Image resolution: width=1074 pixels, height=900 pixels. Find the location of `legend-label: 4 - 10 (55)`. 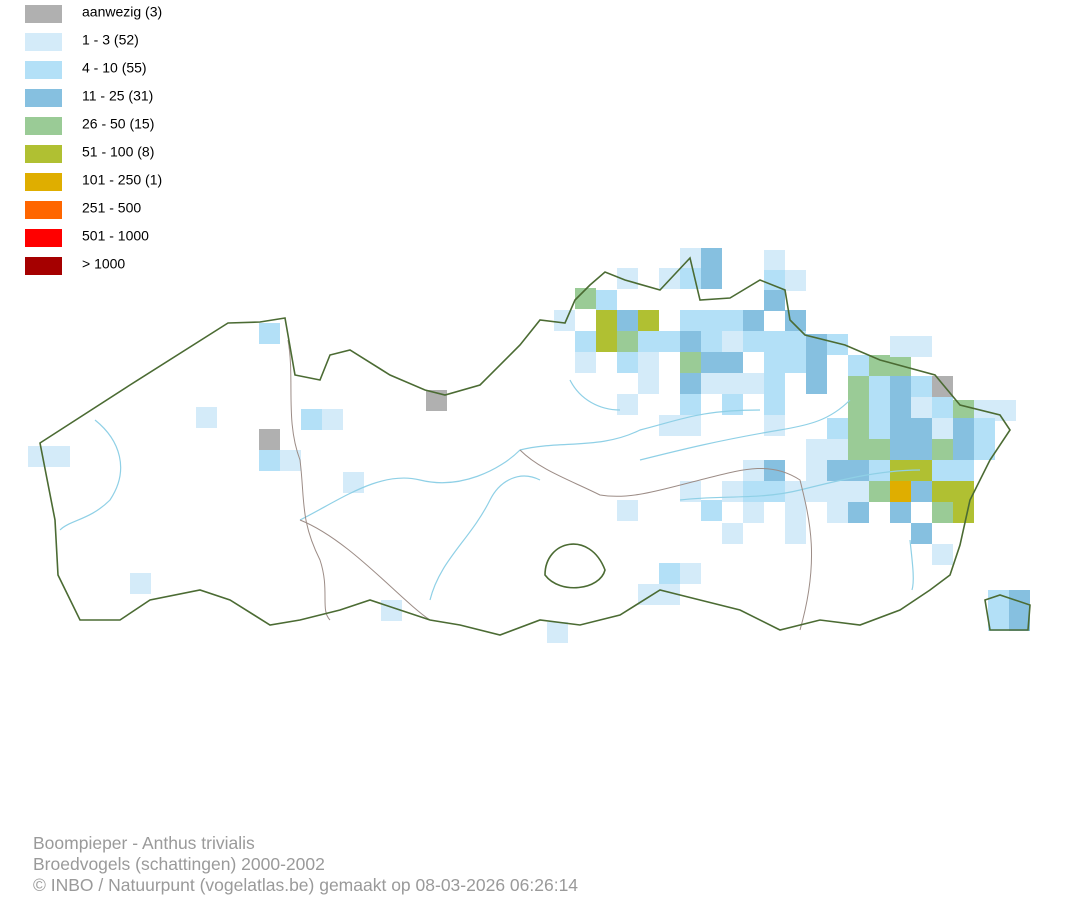

legend-label: 4 - 10 (55) is located at coordinates (114, 68).